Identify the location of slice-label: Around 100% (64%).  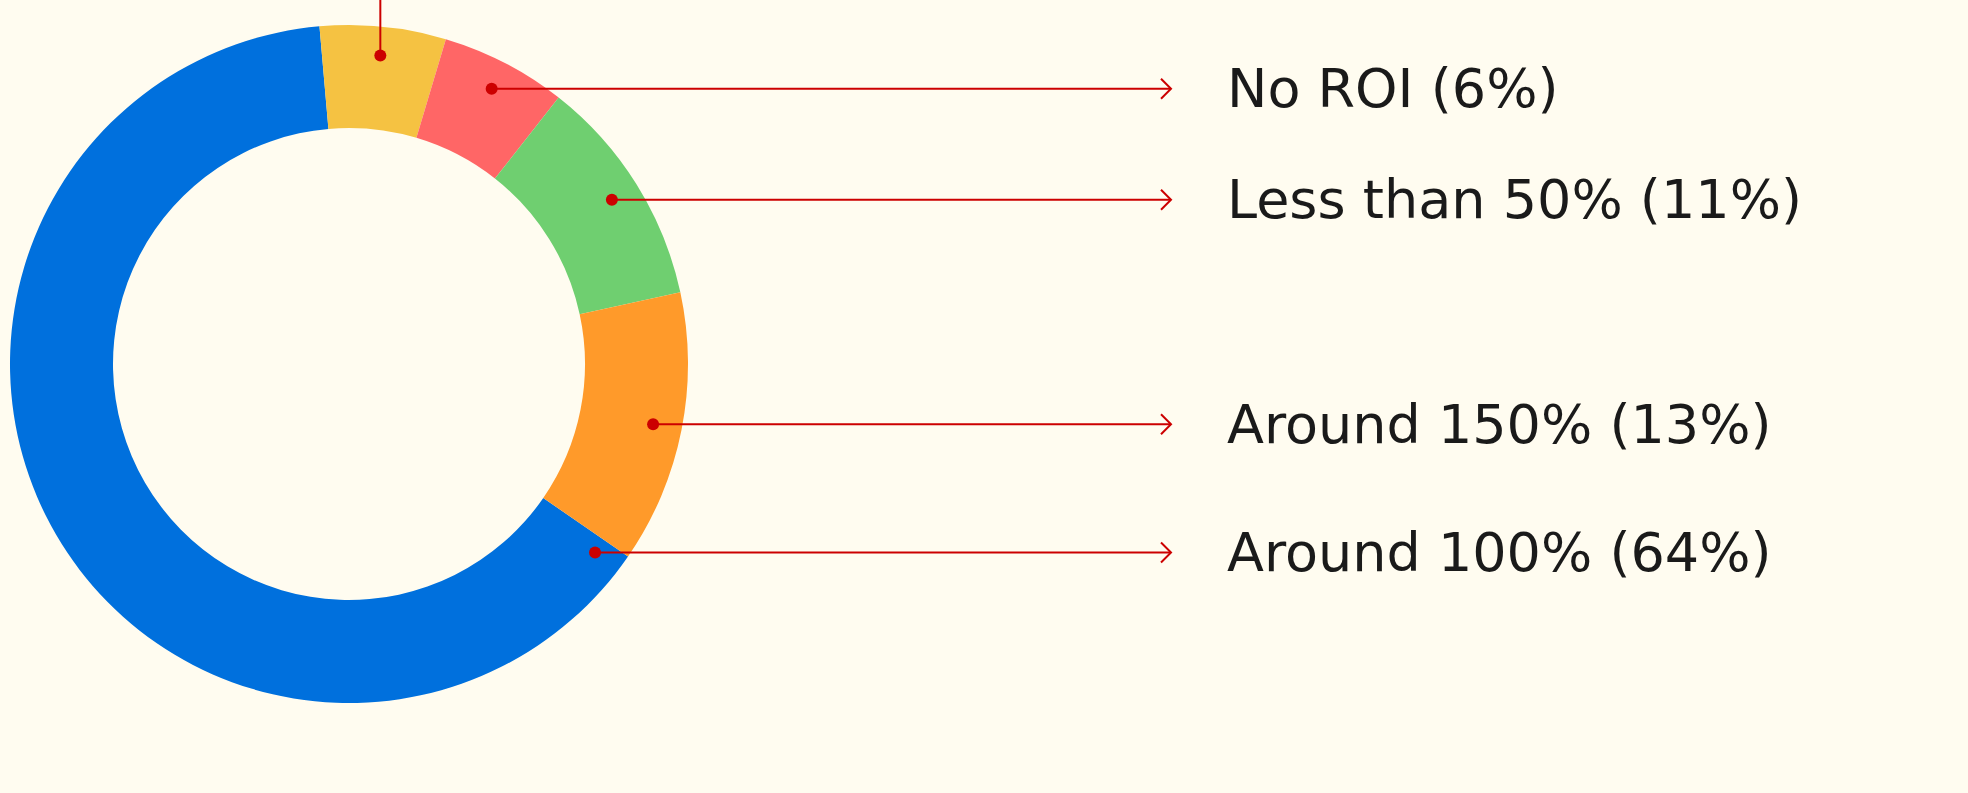
(1499, 553).